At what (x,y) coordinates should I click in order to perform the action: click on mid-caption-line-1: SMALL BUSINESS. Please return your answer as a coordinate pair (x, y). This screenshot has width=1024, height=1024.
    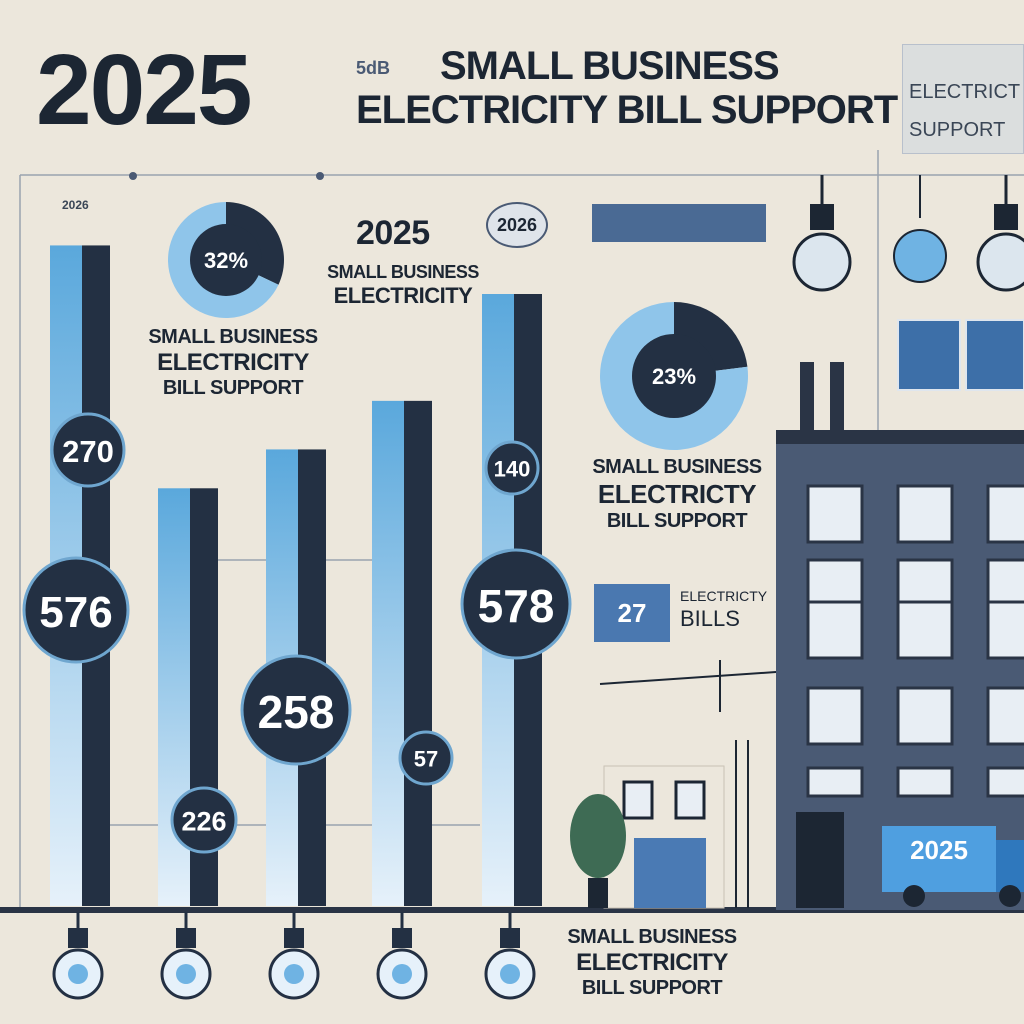
    Looking at the image, I should click on (403, 272).